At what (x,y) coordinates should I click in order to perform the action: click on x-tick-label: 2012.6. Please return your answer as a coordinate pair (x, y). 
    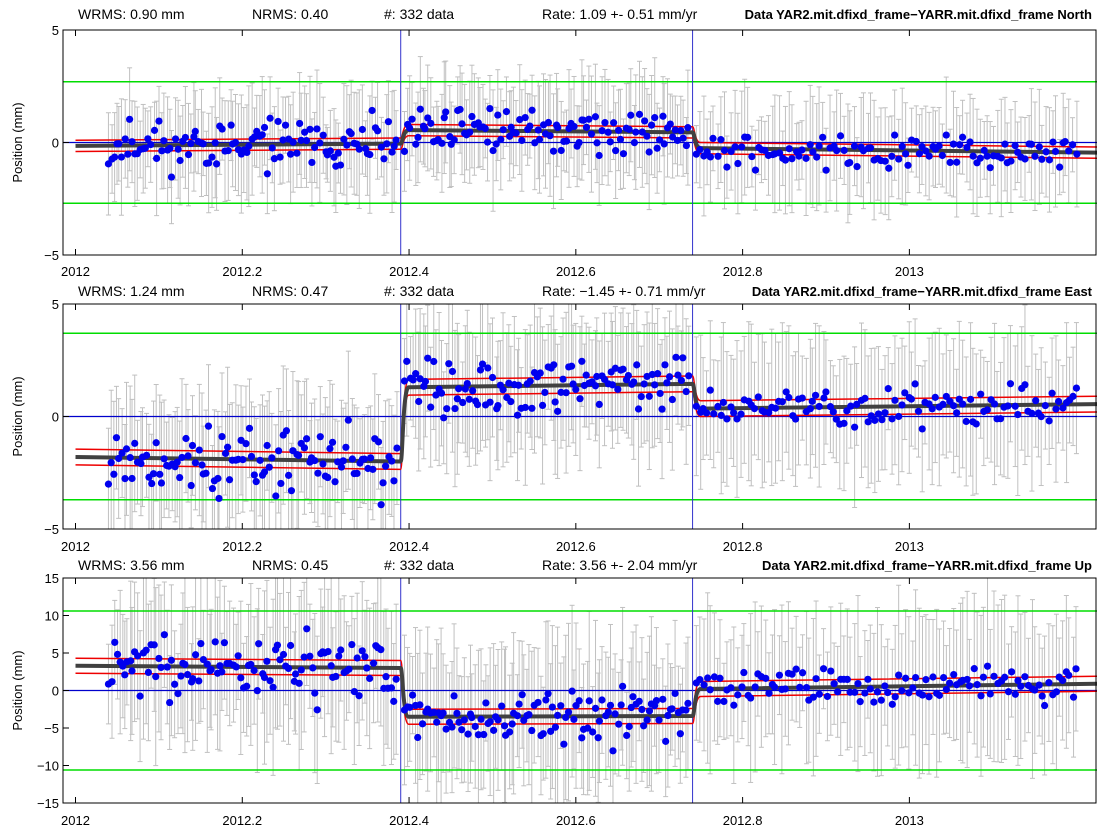
    Looking at the image, I should click on (576, 820).